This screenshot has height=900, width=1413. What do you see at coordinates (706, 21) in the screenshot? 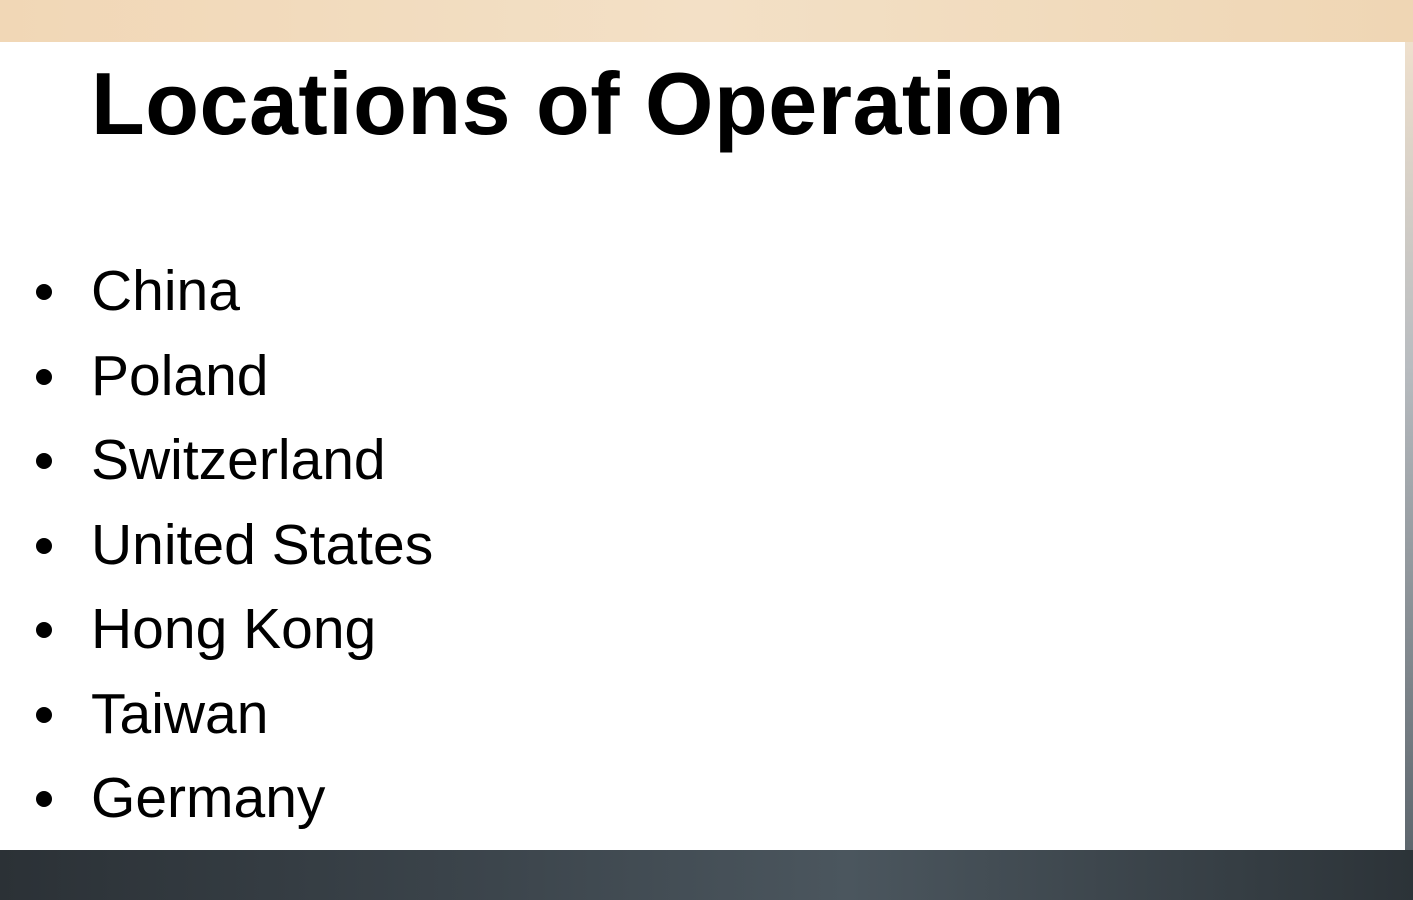
I see `desktop-background-top` at bounding box center [706, 21].